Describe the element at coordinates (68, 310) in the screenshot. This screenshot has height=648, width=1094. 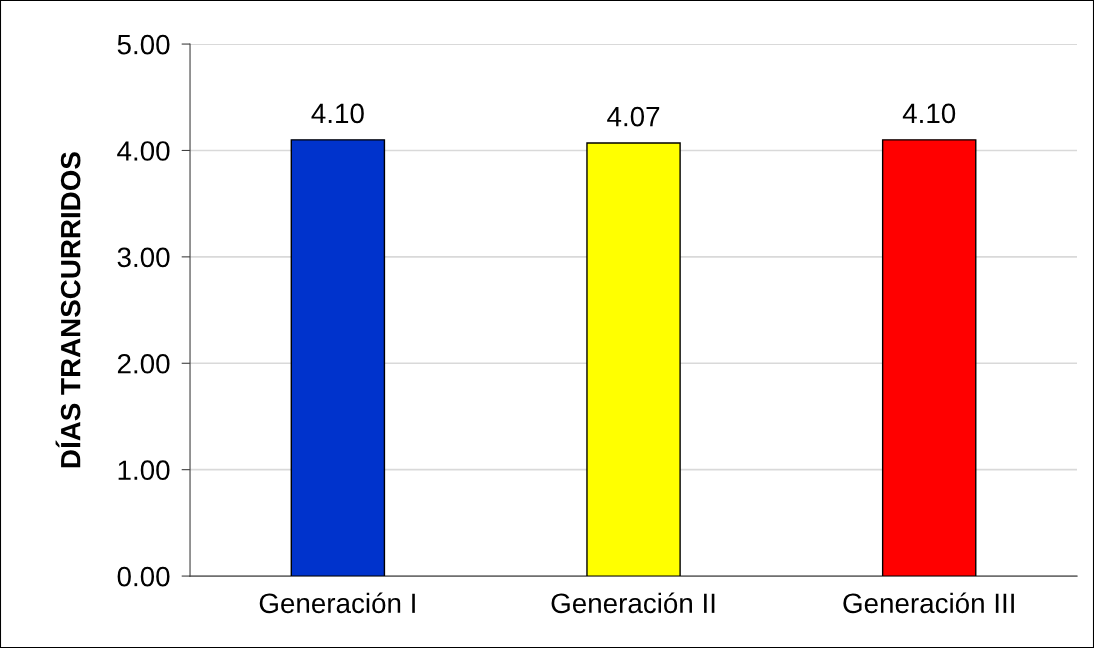
I see `y-axis-title: DÍAS TRANSCURRIDOS` at that location.